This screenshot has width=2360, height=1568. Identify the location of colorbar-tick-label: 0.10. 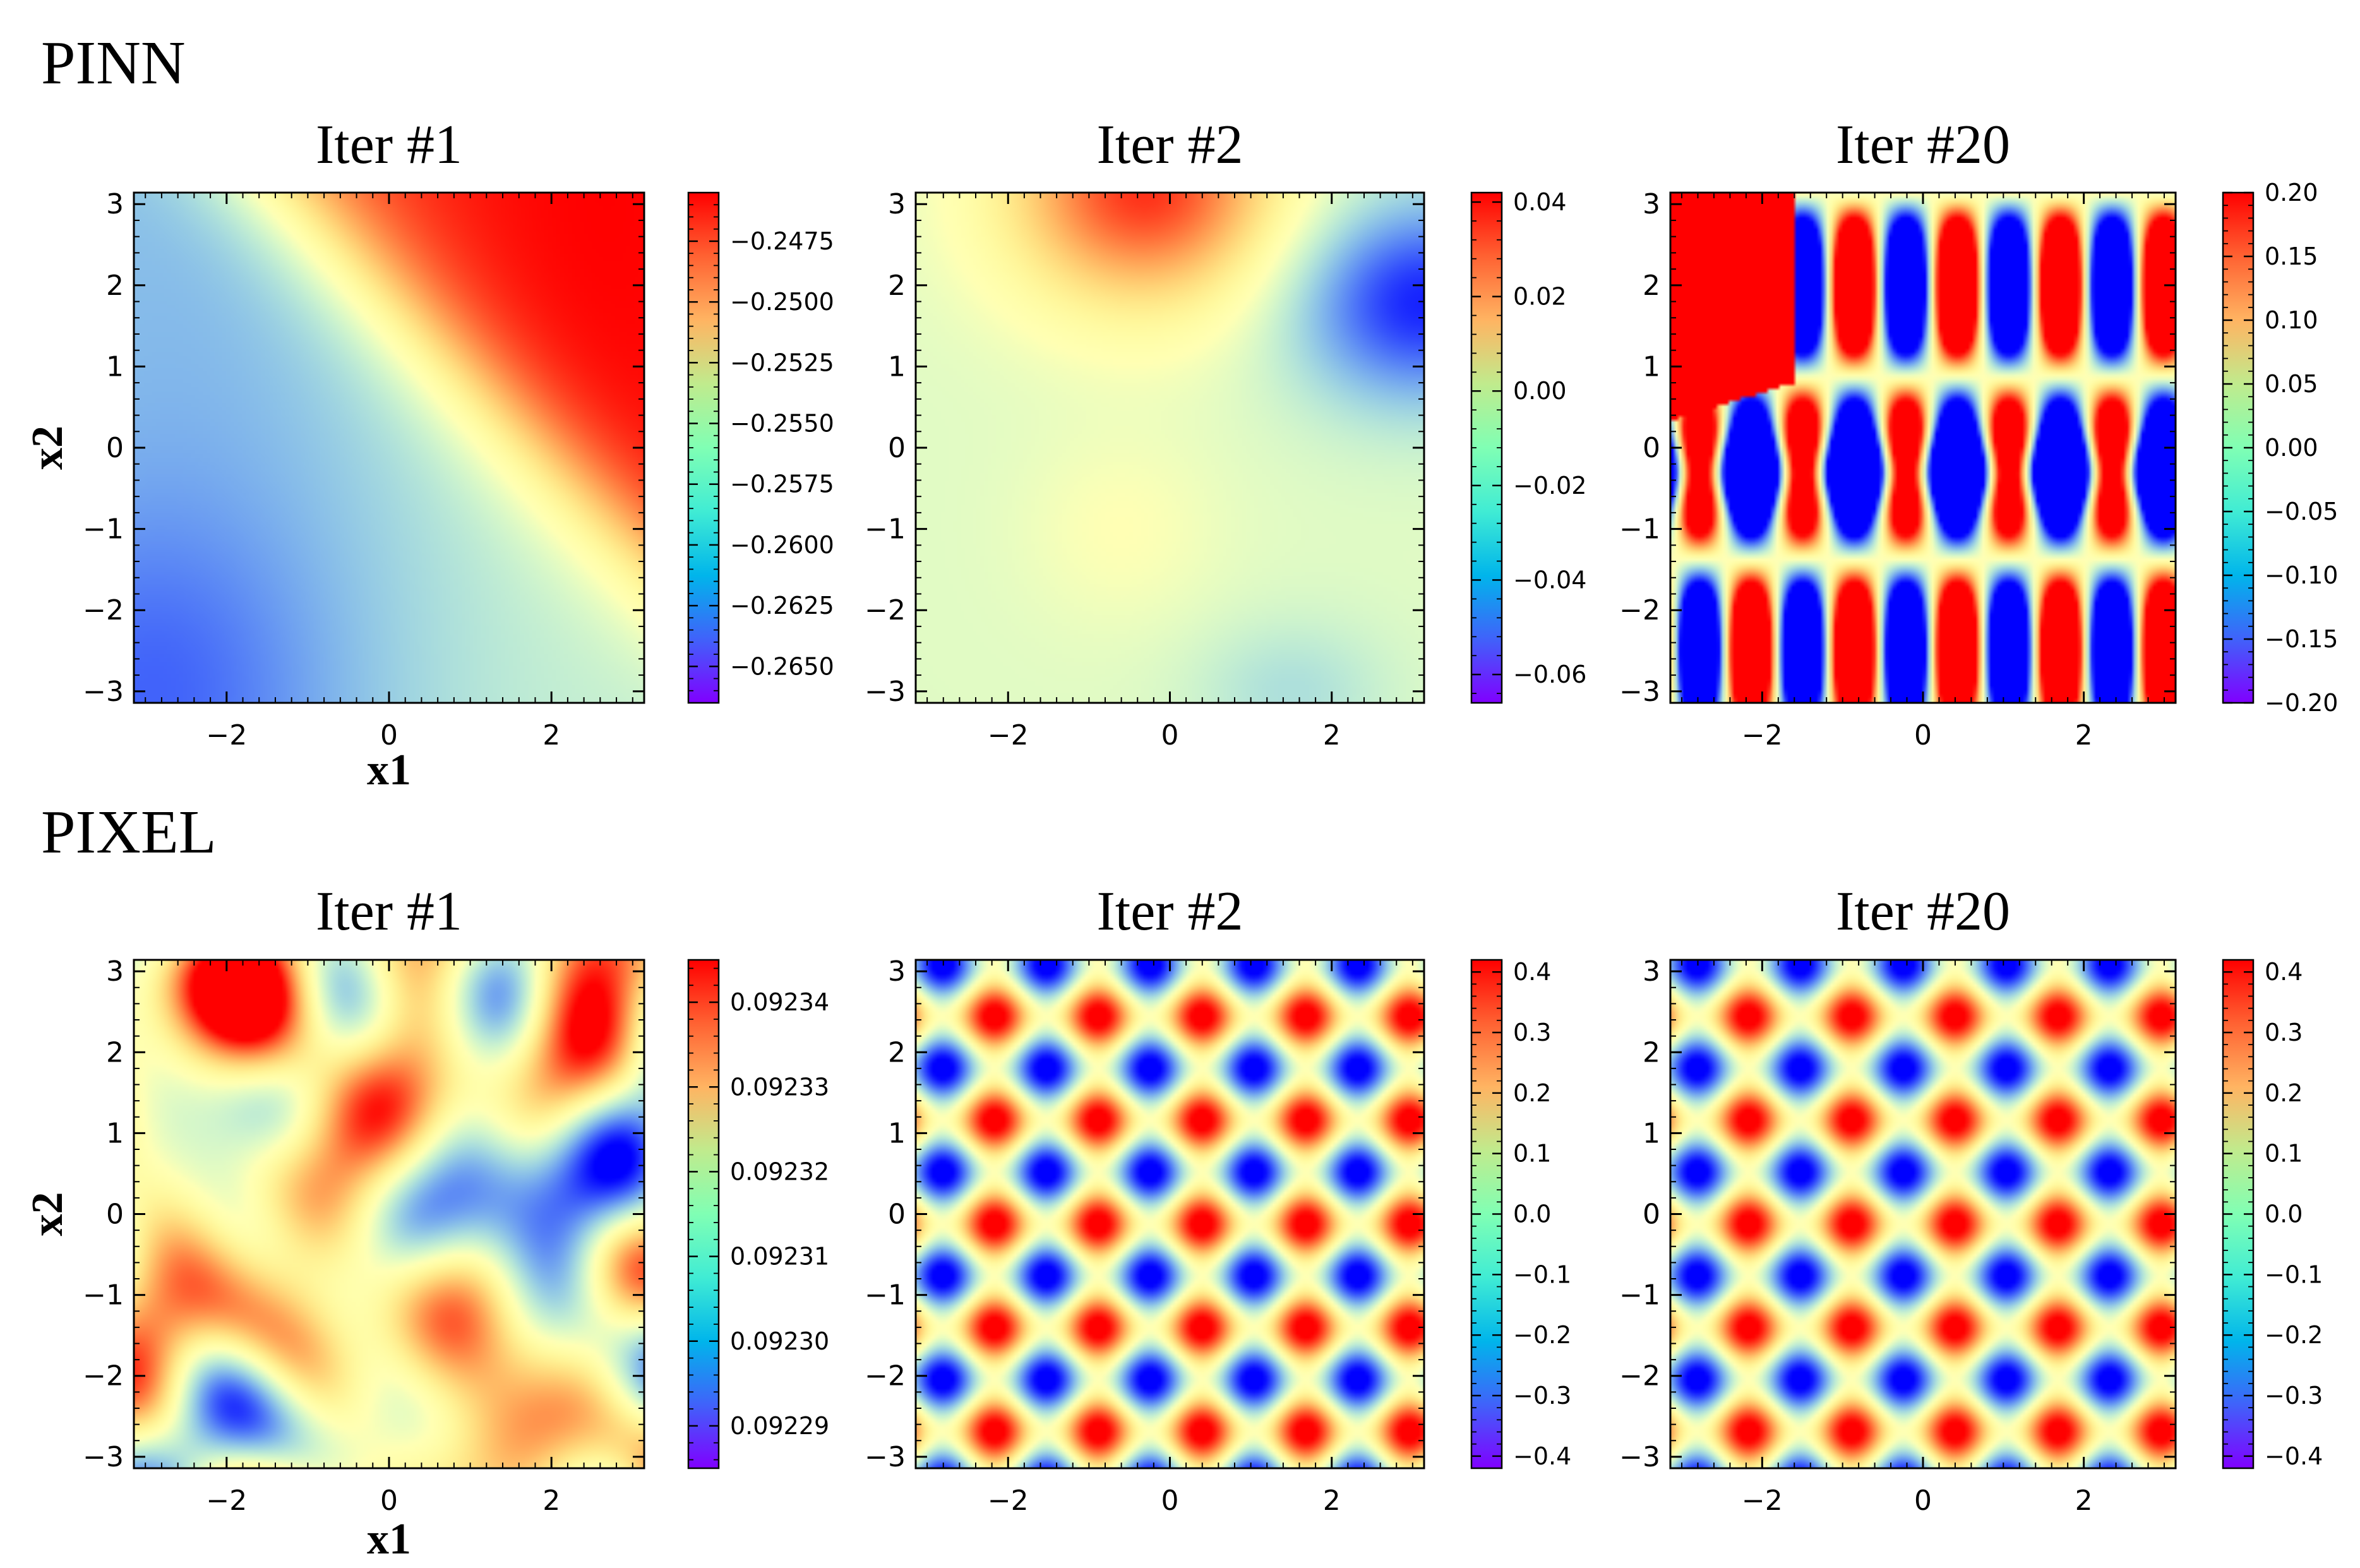
(2291, 320).